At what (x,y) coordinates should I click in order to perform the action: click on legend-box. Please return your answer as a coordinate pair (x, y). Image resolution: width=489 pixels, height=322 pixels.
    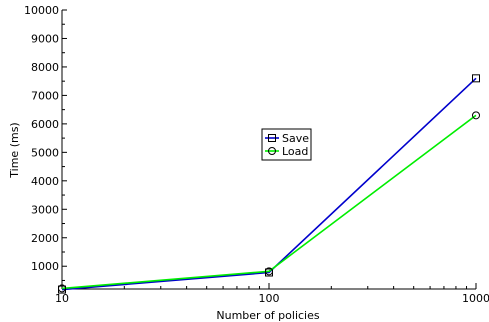
    Looking at the image, I should click on (286, 144).